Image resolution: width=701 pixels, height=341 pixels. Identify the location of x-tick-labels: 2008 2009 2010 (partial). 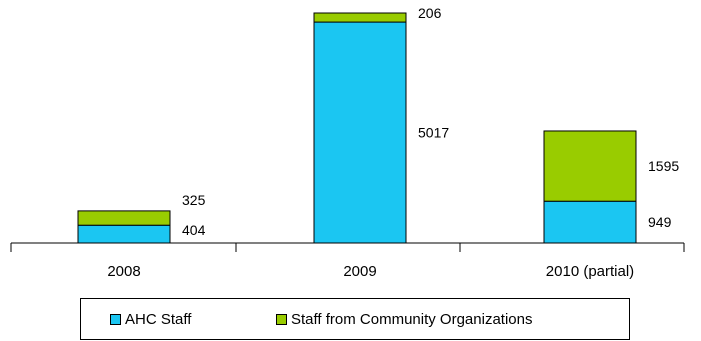
(370, 271).